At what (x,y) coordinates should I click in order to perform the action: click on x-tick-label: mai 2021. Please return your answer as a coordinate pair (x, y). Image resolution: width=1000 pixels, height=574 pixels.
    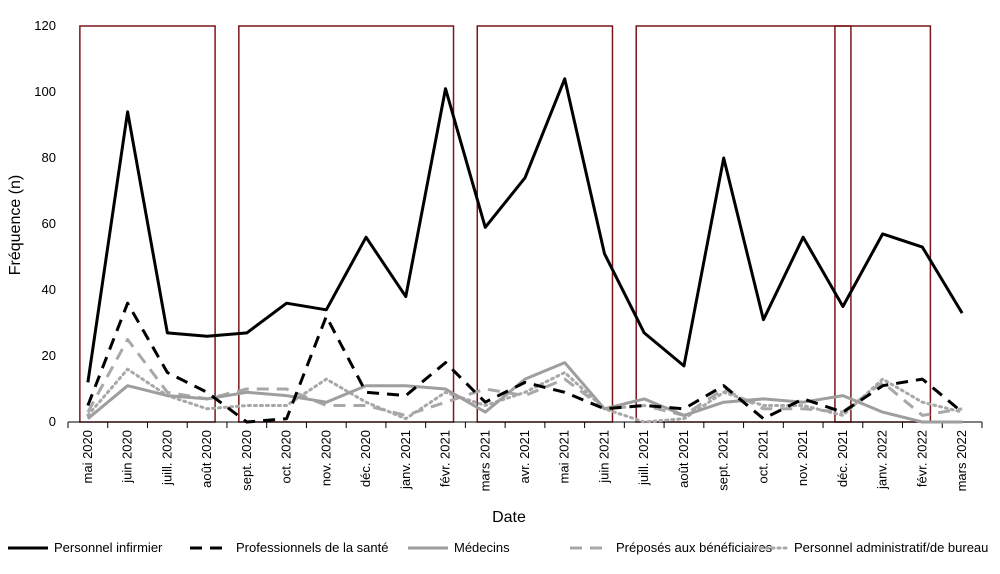
    Looking at the image, I should click on (564, 456).